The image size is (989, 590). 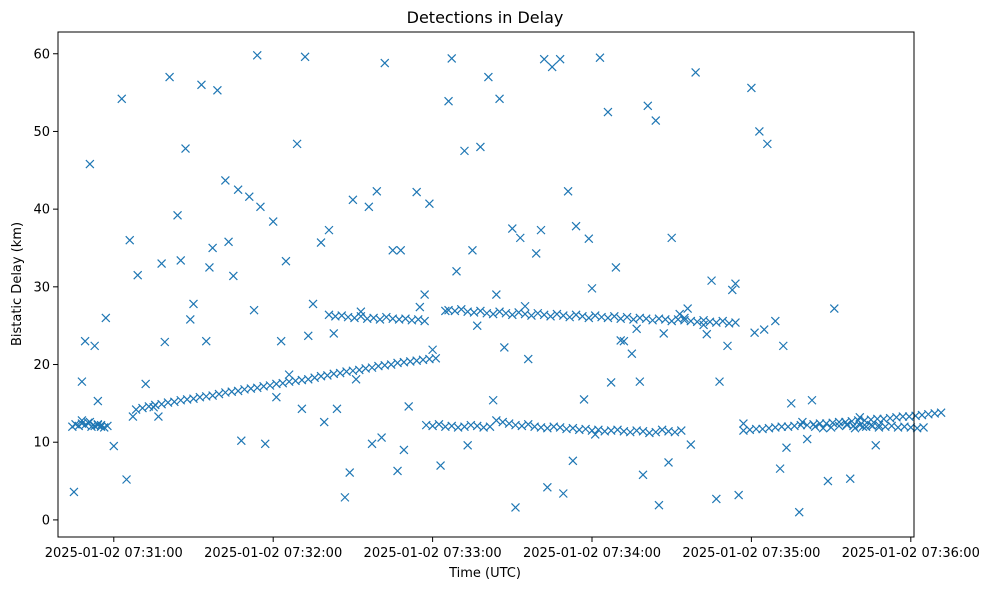 What do you see at coordinates (485, 17) in the screenshot?
I see `chart-title: Detections in Delay` at bounding box center [485, 17].